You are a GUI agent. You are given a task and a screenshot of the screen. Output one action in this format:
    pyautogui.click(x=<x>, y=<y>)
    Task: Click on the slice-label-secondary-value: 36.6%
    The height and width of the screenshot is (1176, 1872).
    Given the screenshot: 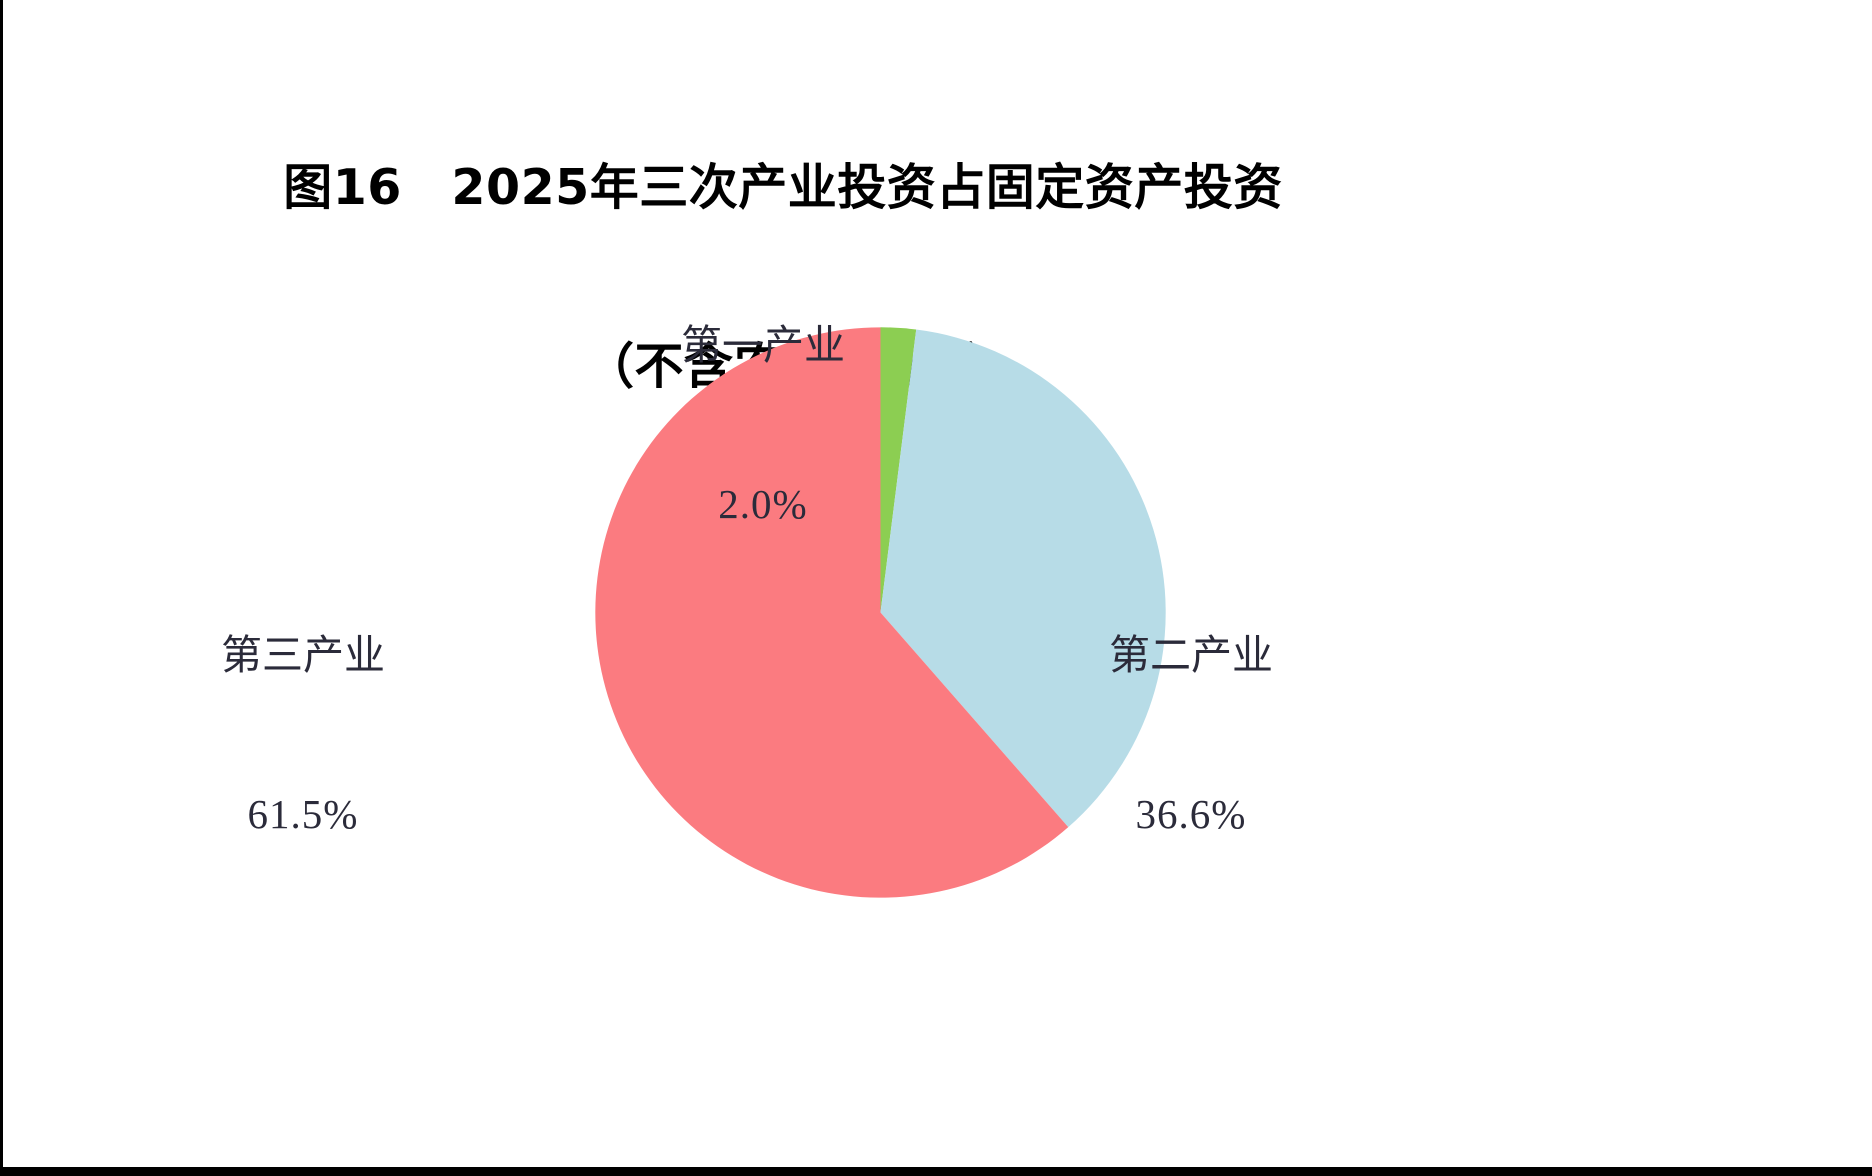 What is the action you would take?
    pyautogui.click(x=1191, y=814)
    